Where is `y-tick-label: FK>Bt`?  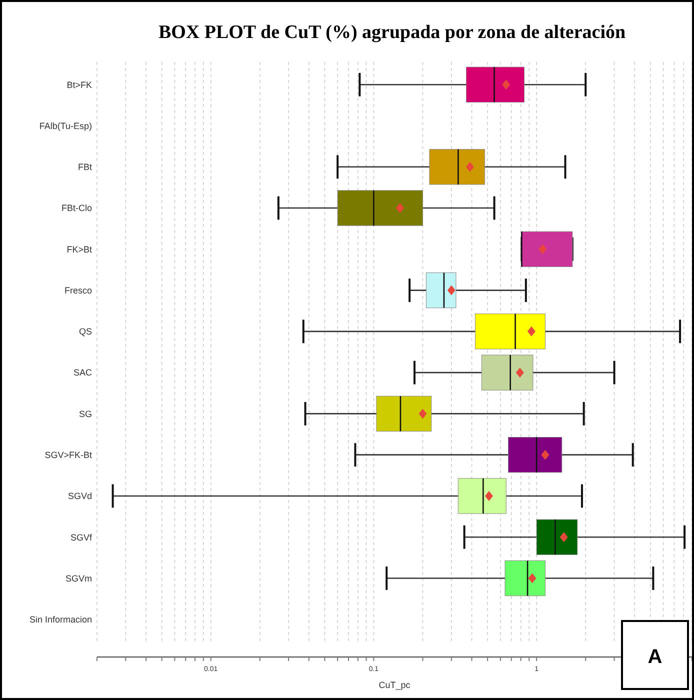
y-tick-label: FK>Bt is located at coordinates (79, 249).